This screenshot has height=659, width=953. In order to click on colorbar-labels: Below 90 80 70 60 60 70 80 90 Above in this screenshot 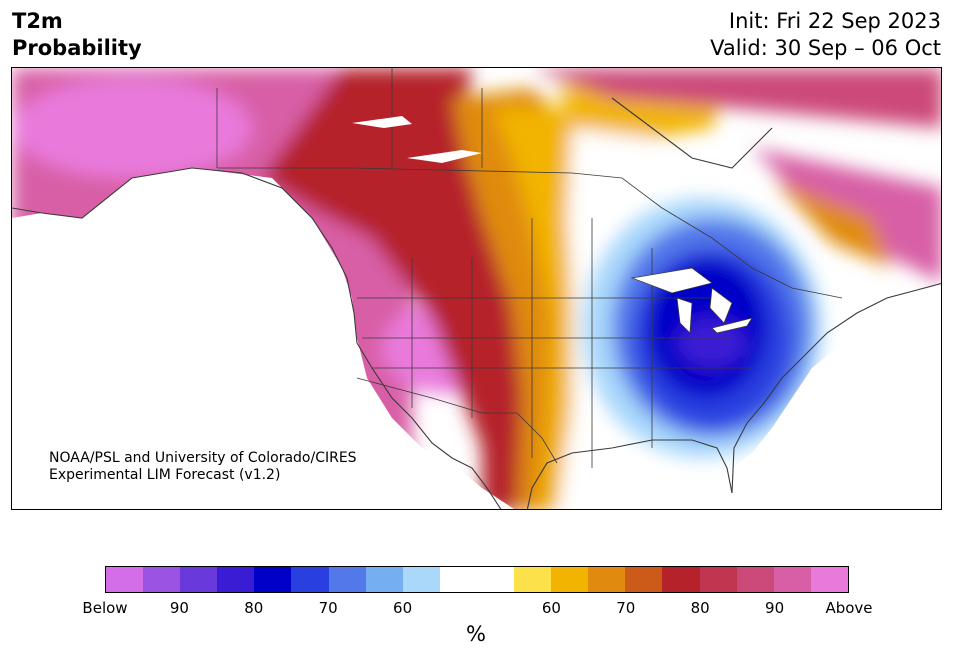, I will do `click(477, 609)`.